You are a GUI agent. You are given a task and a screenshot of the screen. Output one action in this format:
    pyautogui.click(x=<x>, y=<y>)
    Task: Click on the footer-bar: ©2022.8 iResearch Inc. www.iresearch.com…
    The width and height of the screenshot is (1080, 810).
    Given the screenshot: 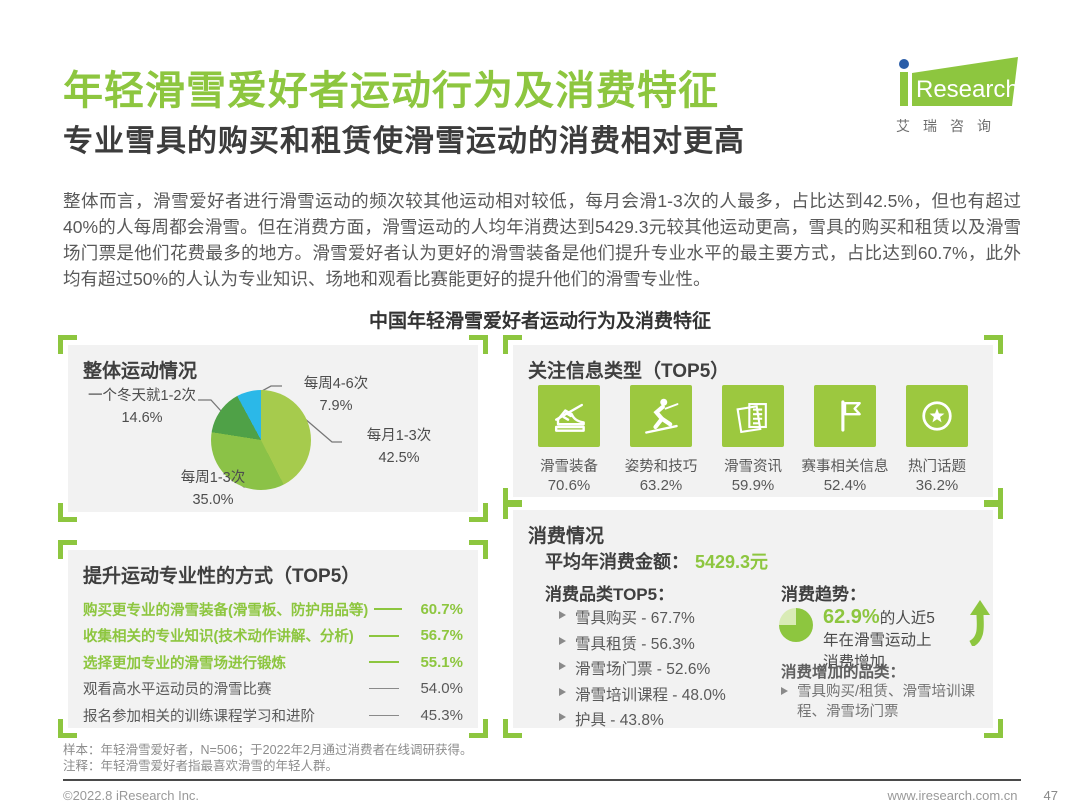 What is the action you would take?
    pyautogui.click(x=560, y=795)
    